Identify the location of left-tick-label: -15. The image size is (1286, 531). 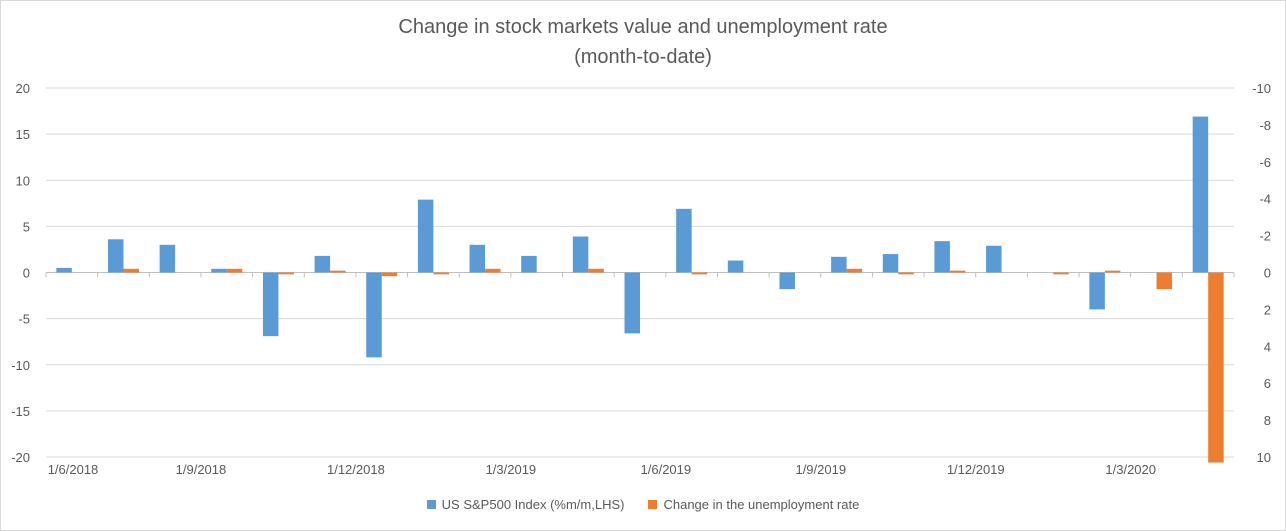
(20, 411).